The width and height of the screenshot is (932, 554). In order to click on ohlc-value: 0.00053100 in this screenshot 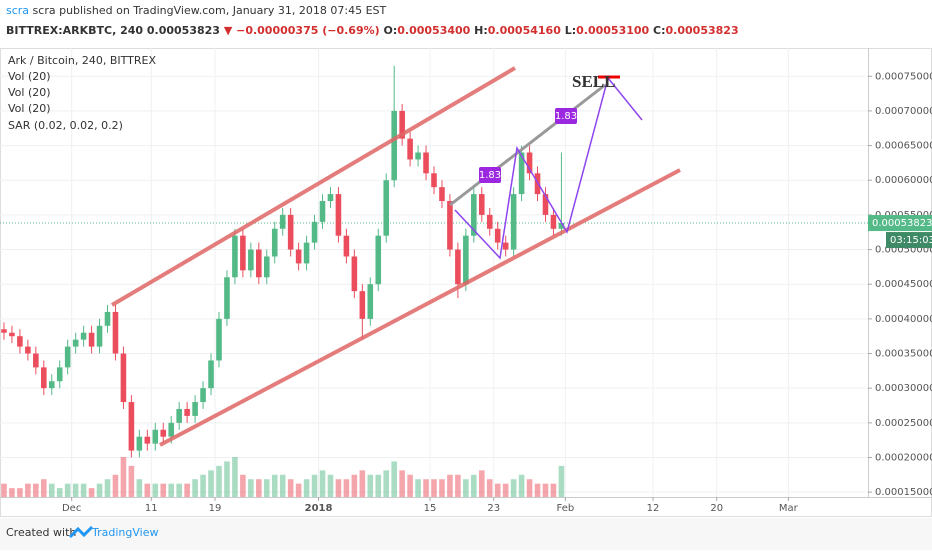, I will do `click(612, 30)`.